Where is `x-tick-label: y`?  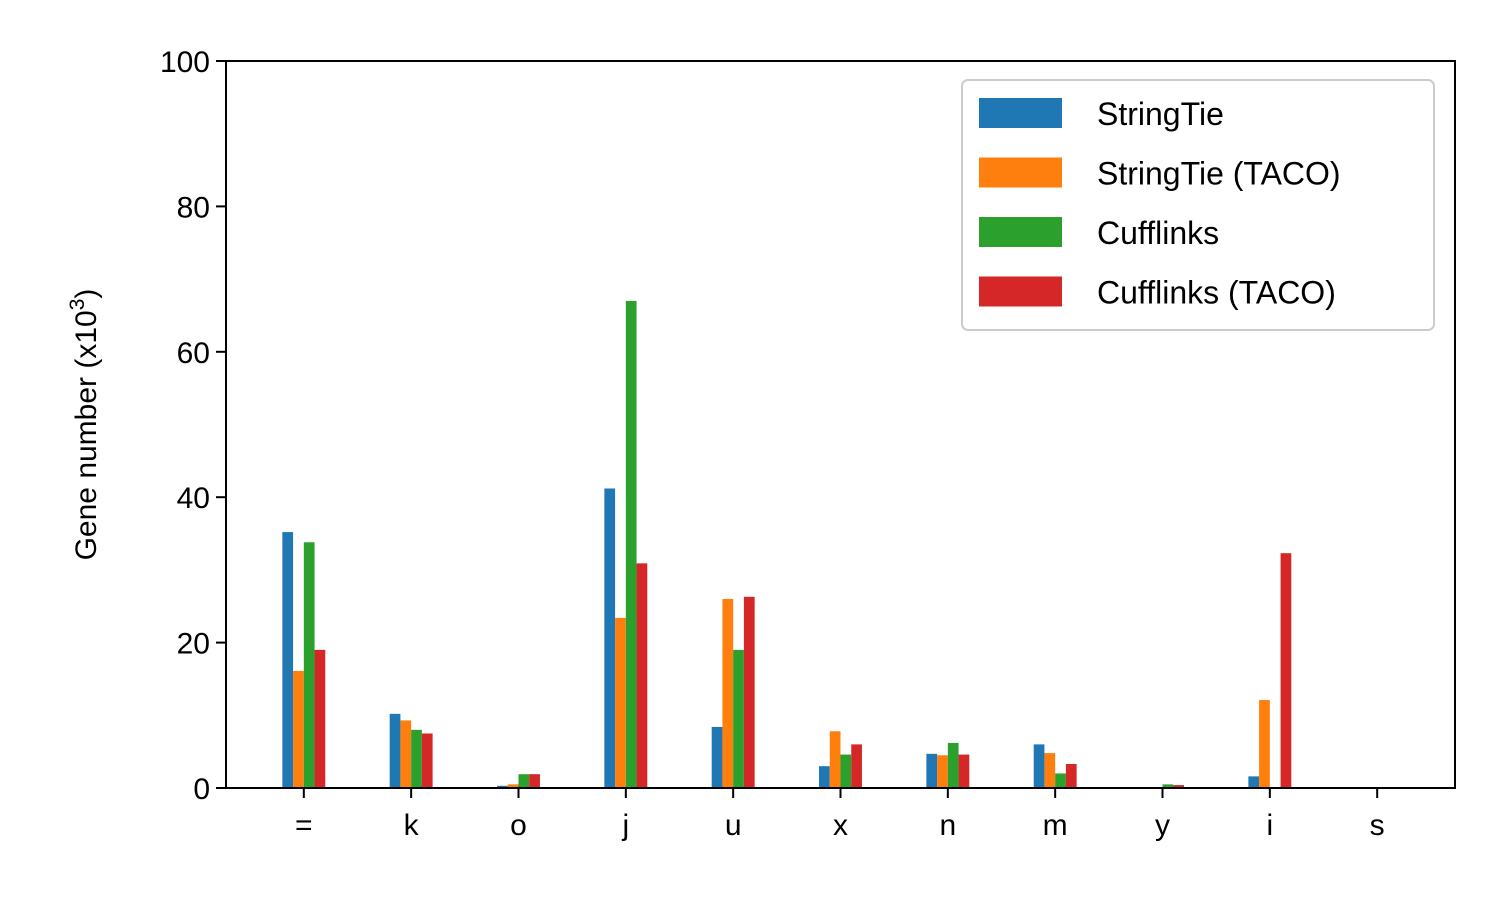 x-tick-label: y is located at coordinates (1162, 825).